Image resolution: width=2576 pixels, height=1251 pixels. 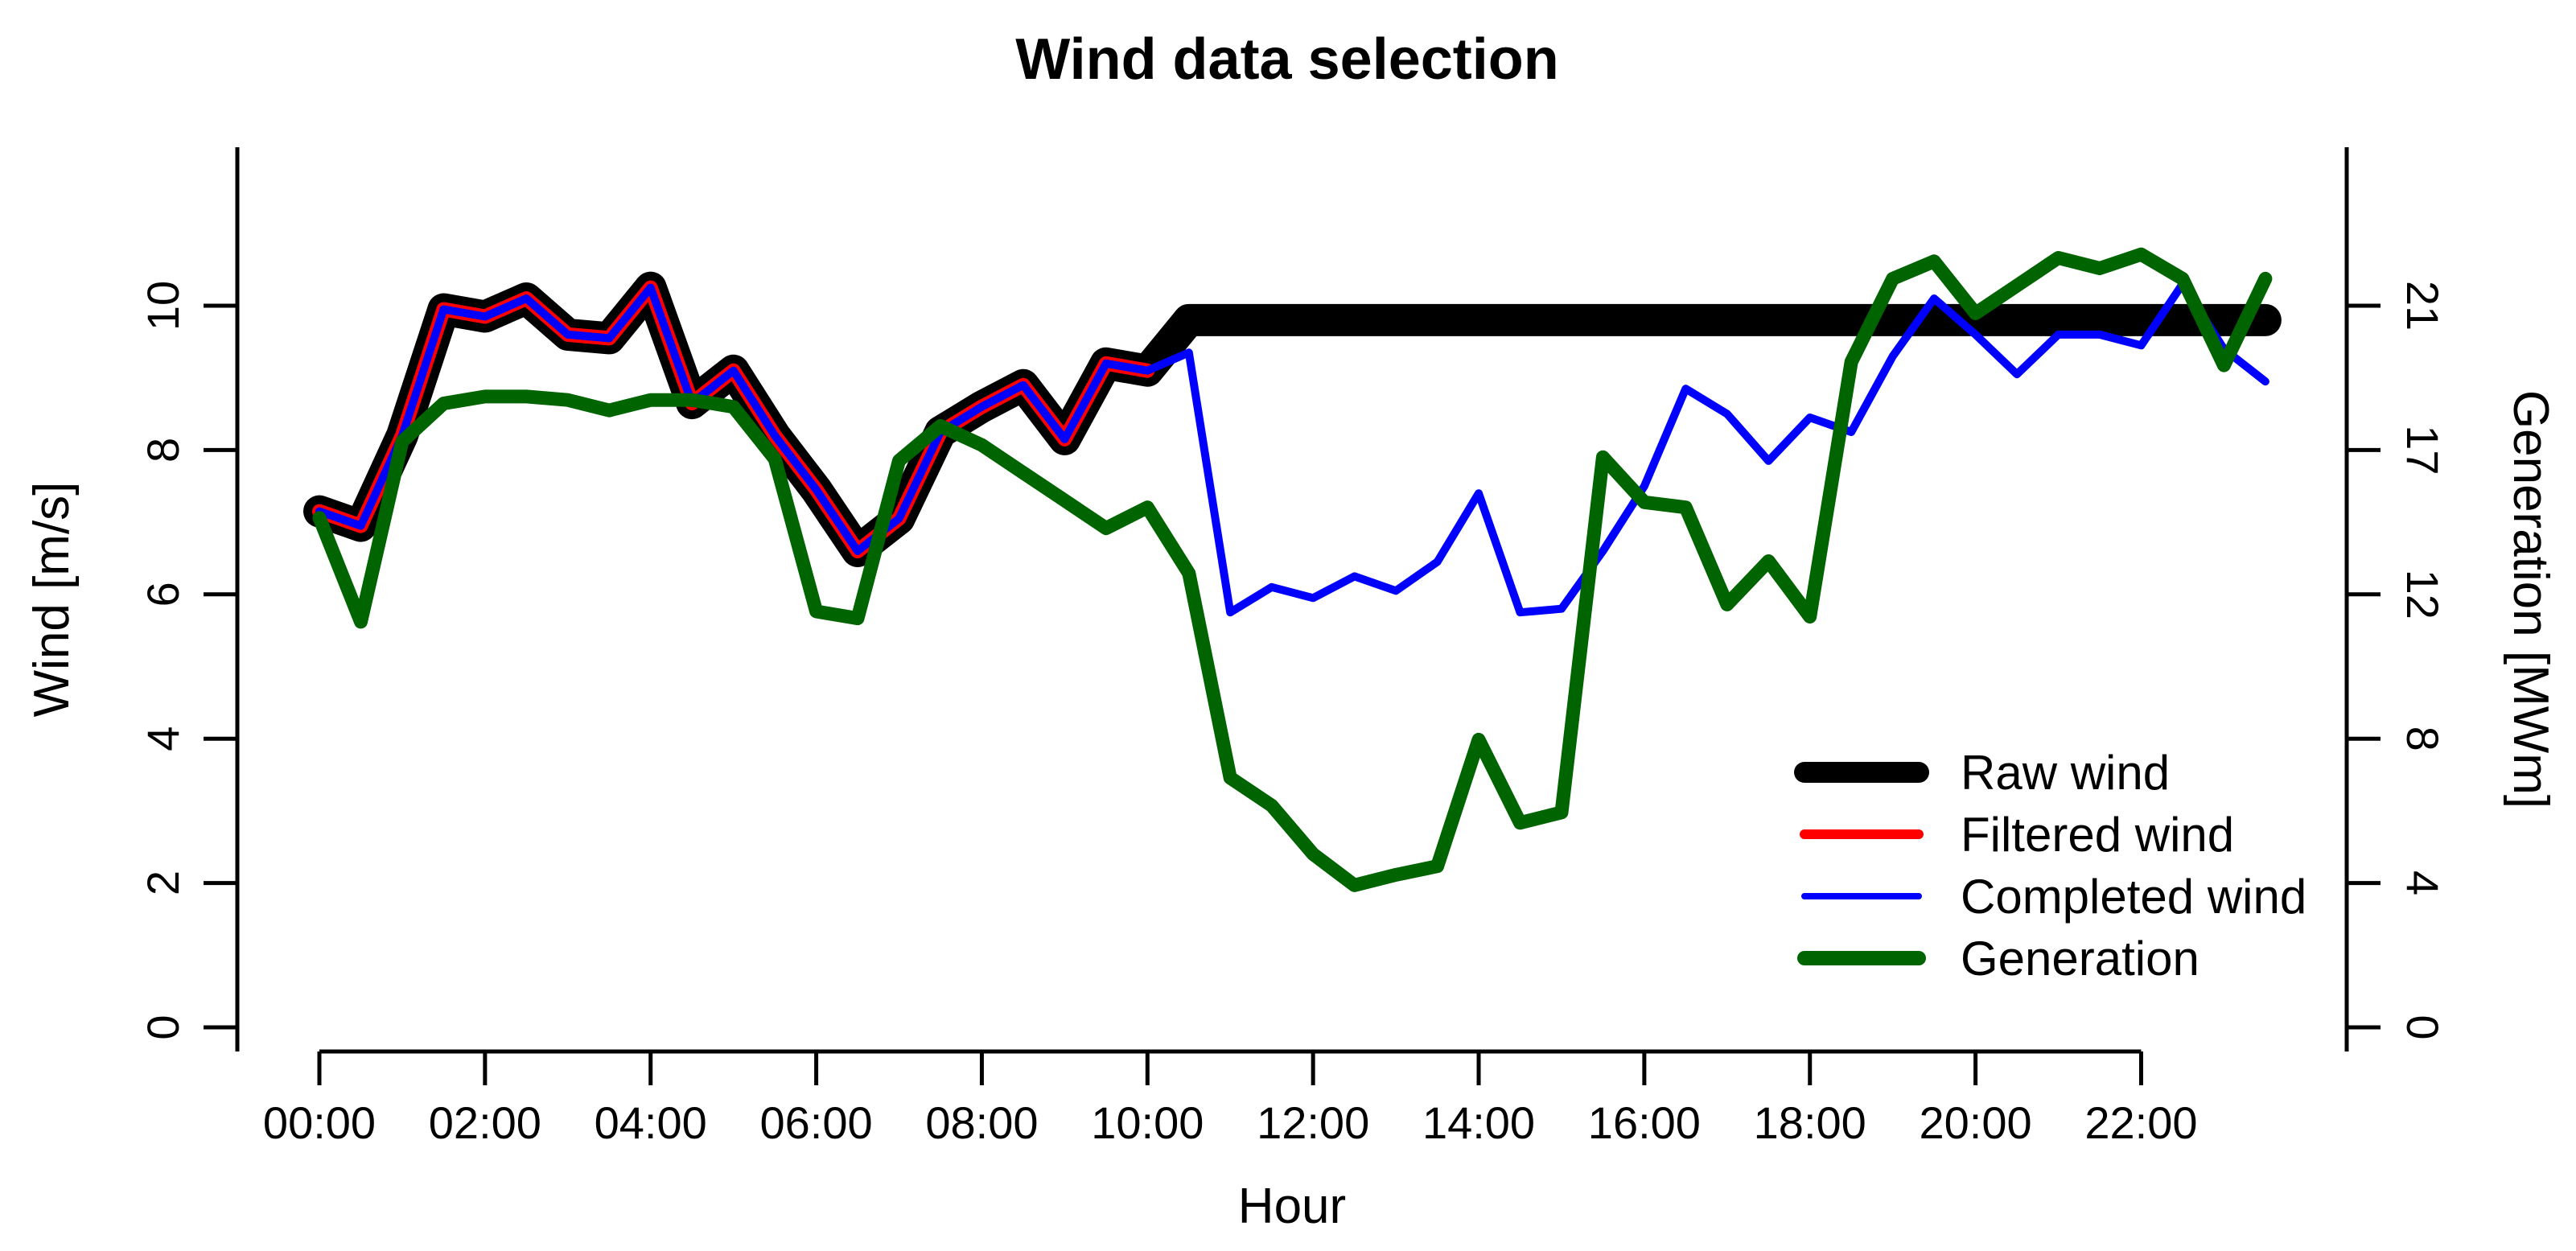 I want to click on legend-label-generation: Generation, so click(x=2080, y=959).